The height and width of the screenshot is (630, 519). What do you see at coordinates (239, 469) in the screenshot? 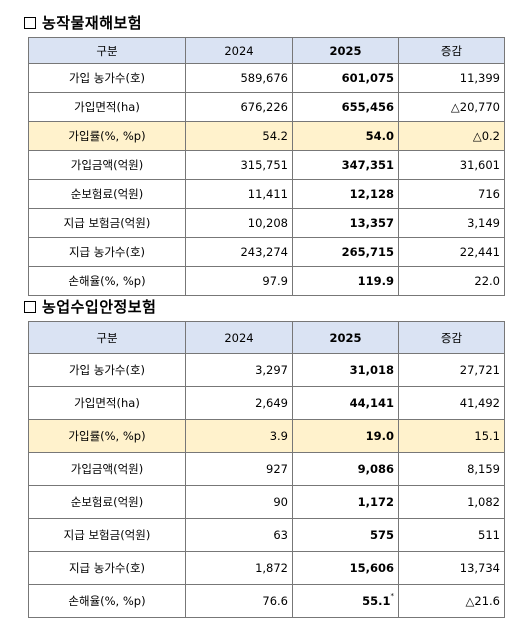
I see `value-2024: 927` at bounding box center [239, 469].